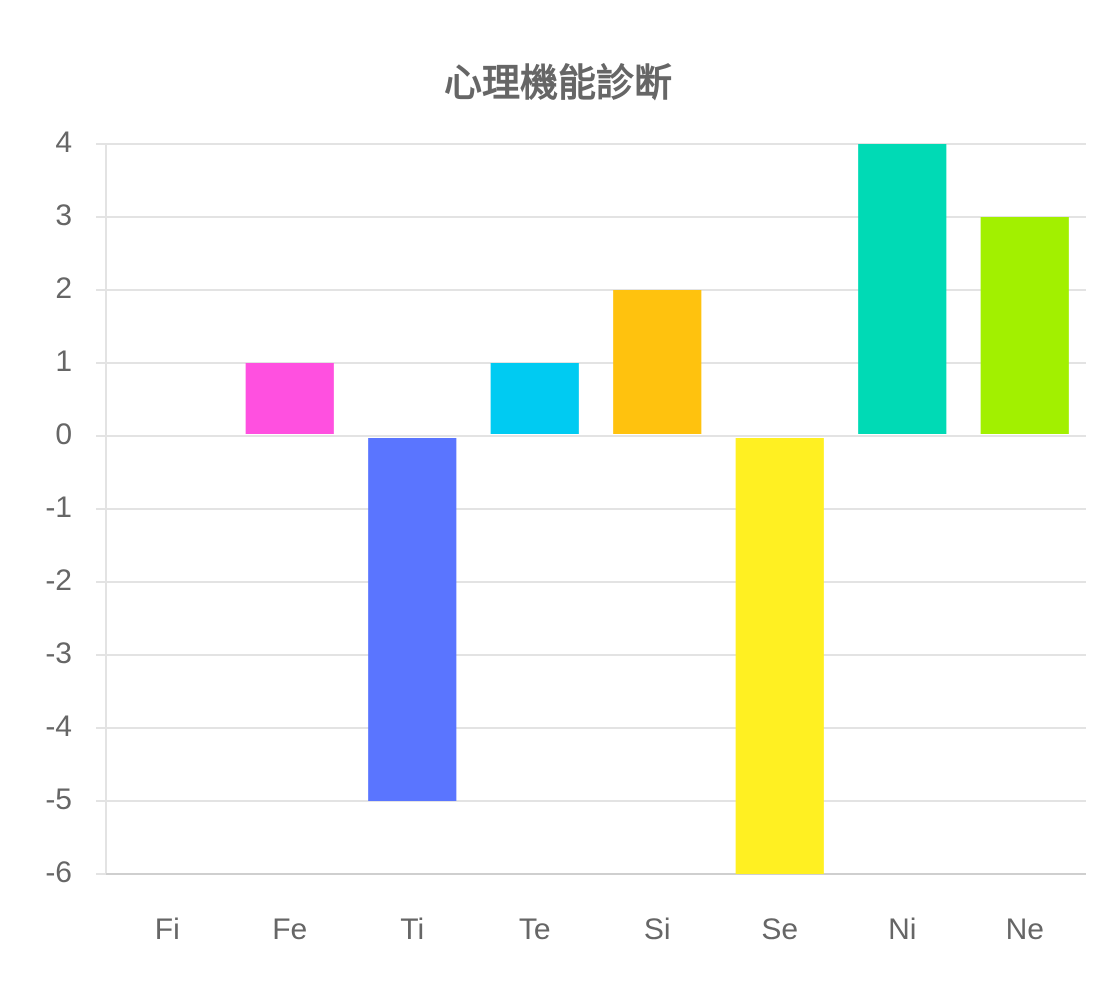  I want to click on x-tick-label: Ne, so click(1025, 929).